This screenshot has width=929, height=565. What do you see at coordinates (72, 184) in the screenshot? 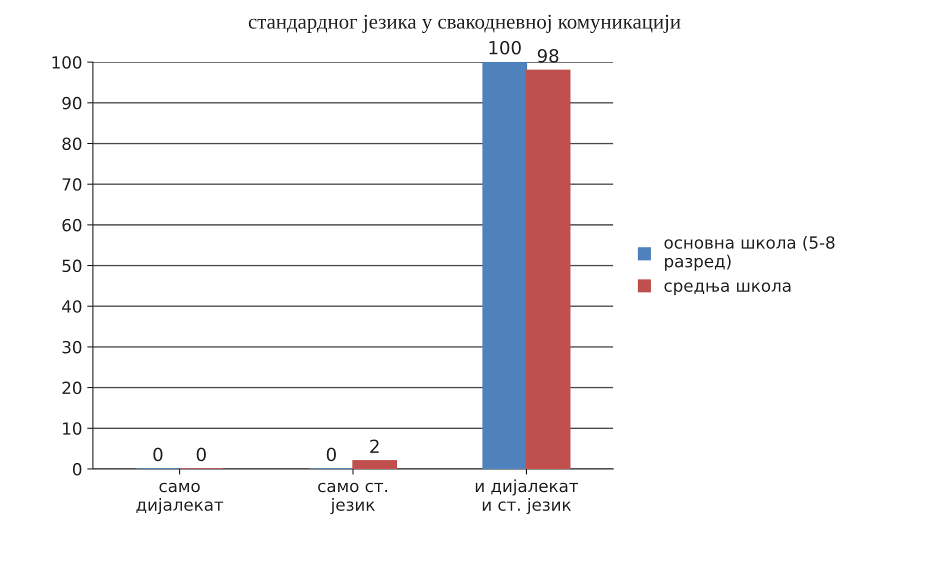
I see `y-tick-label: 70` at bounding box center [72, 184].